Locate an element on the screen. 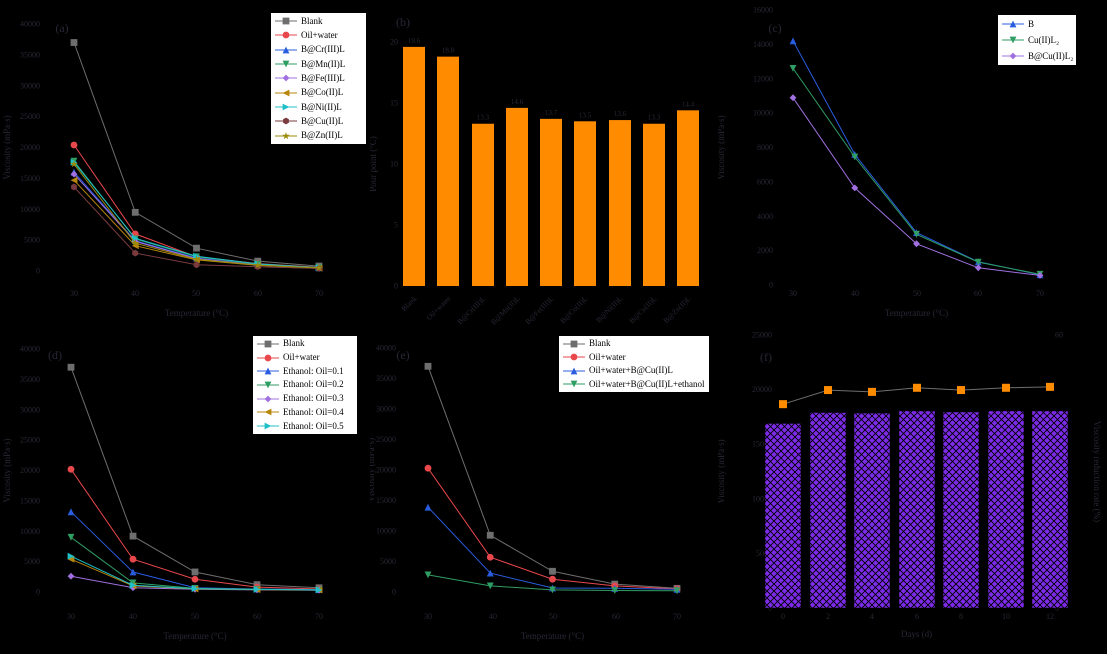 This screenshot has width=1107, height=654. y-tick-label: 35000 is located at coordinates (30, 379).